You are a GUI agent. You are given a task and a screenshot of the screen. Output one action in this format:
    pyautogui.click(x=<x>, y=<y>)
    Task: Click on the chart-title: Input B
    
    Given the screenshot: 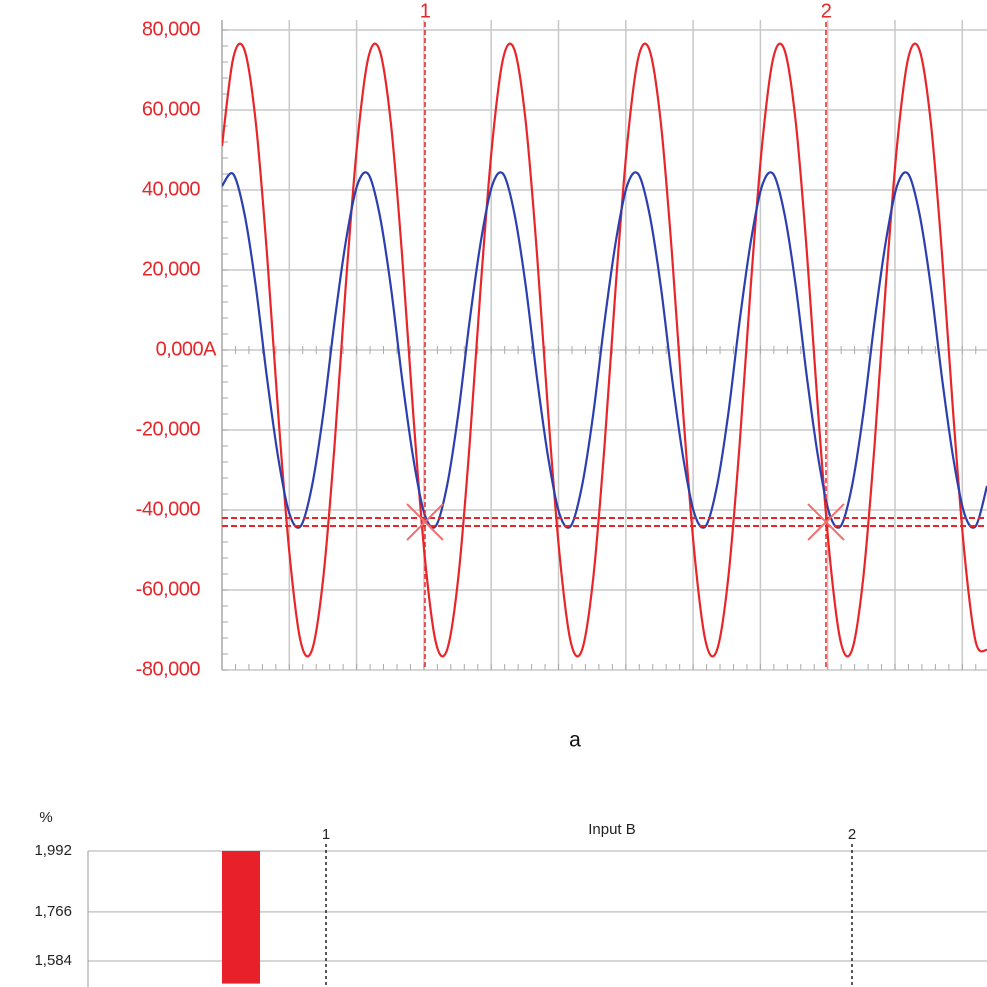 What is the action you would take?
    pyautogui.click(x=612, y=829)
    